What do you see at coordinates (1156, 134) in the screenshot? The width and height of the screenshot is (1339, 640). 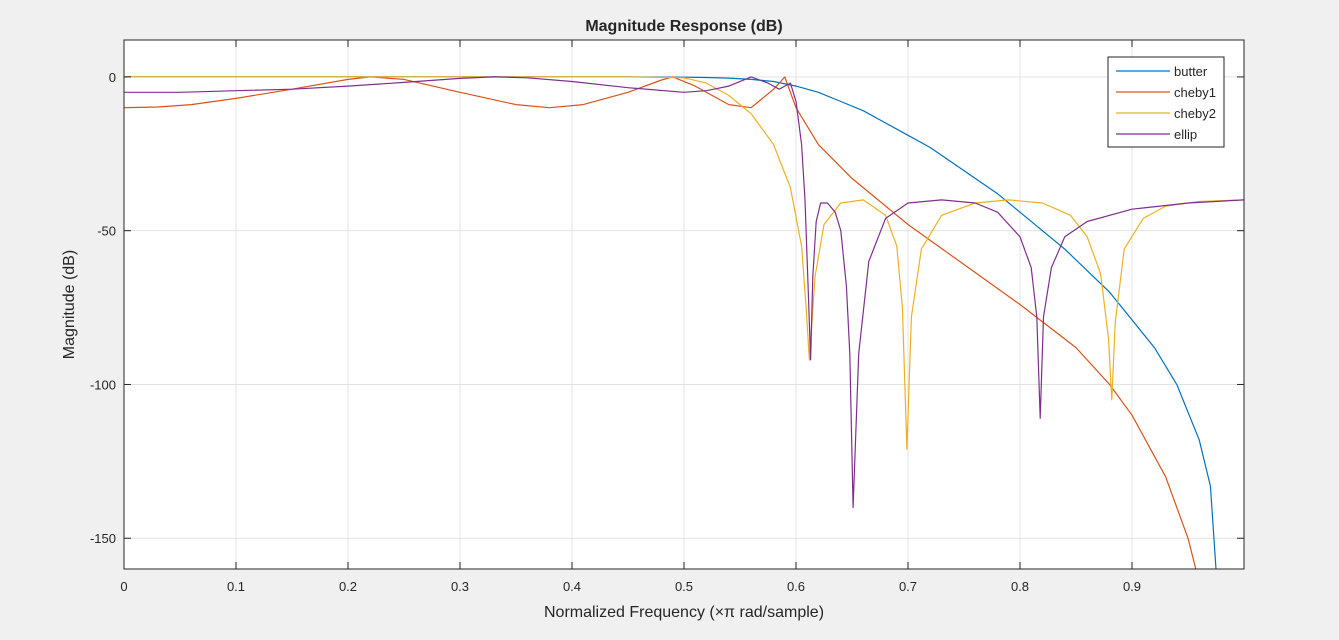 I see `legend-item-ellip: ellip` at bounding box center [1156, 134].